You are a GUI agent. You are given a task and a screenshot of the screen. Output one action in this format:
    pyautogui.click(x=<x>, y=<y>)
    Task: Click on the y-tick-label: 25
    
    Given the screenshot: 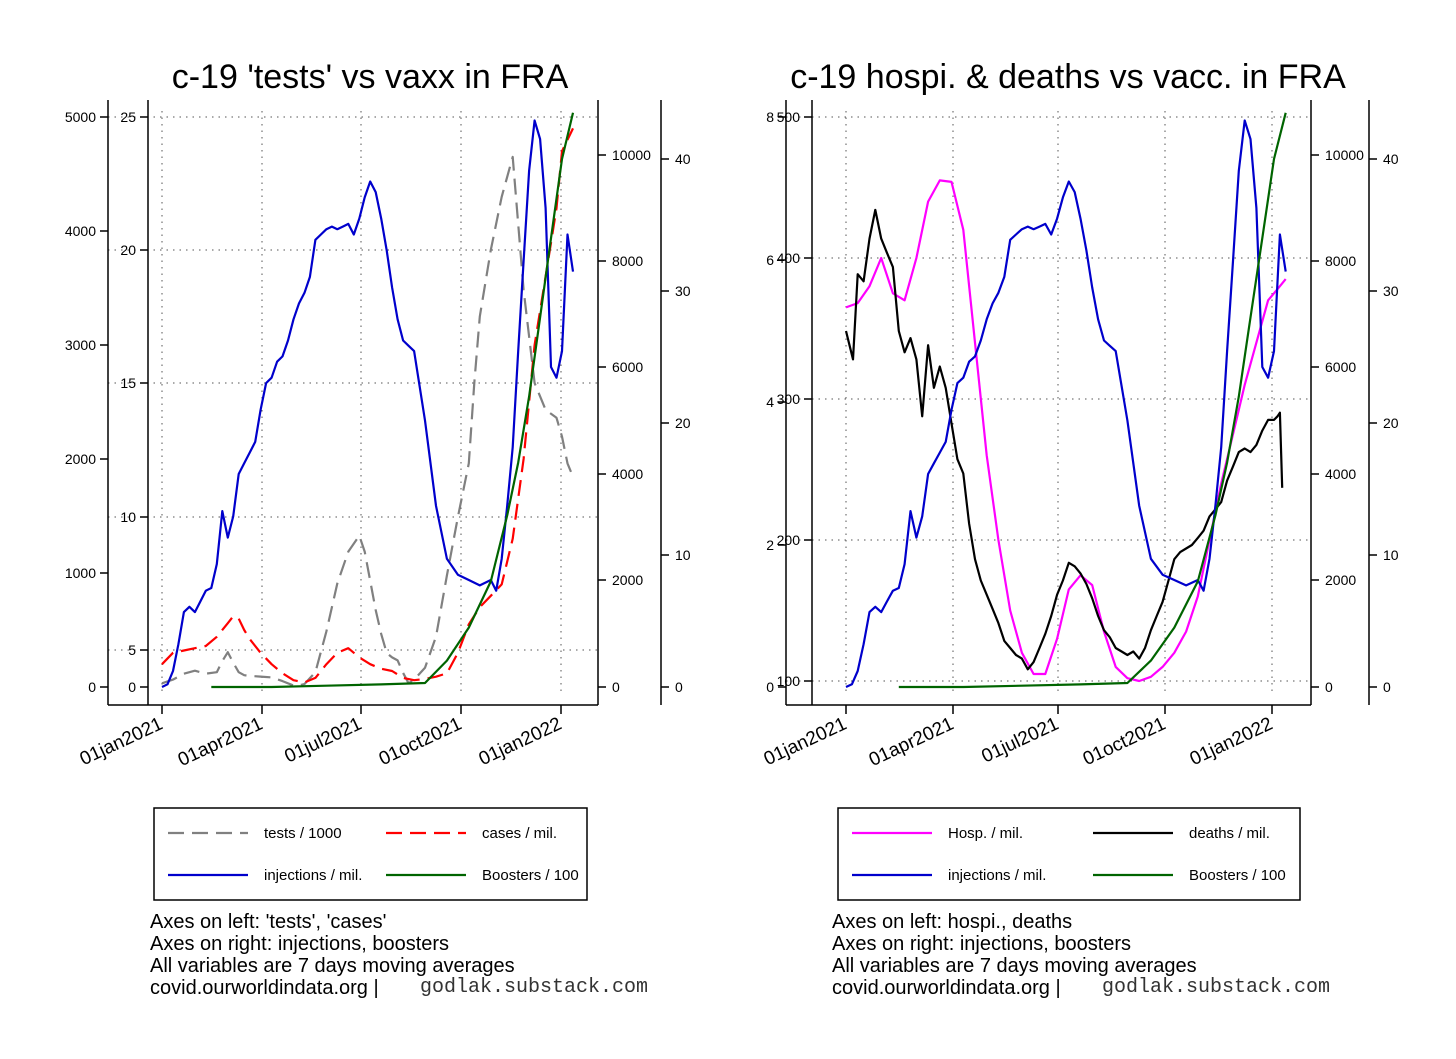 What is the action you would take?
    pyautogui.click(x=128, y=117)
    